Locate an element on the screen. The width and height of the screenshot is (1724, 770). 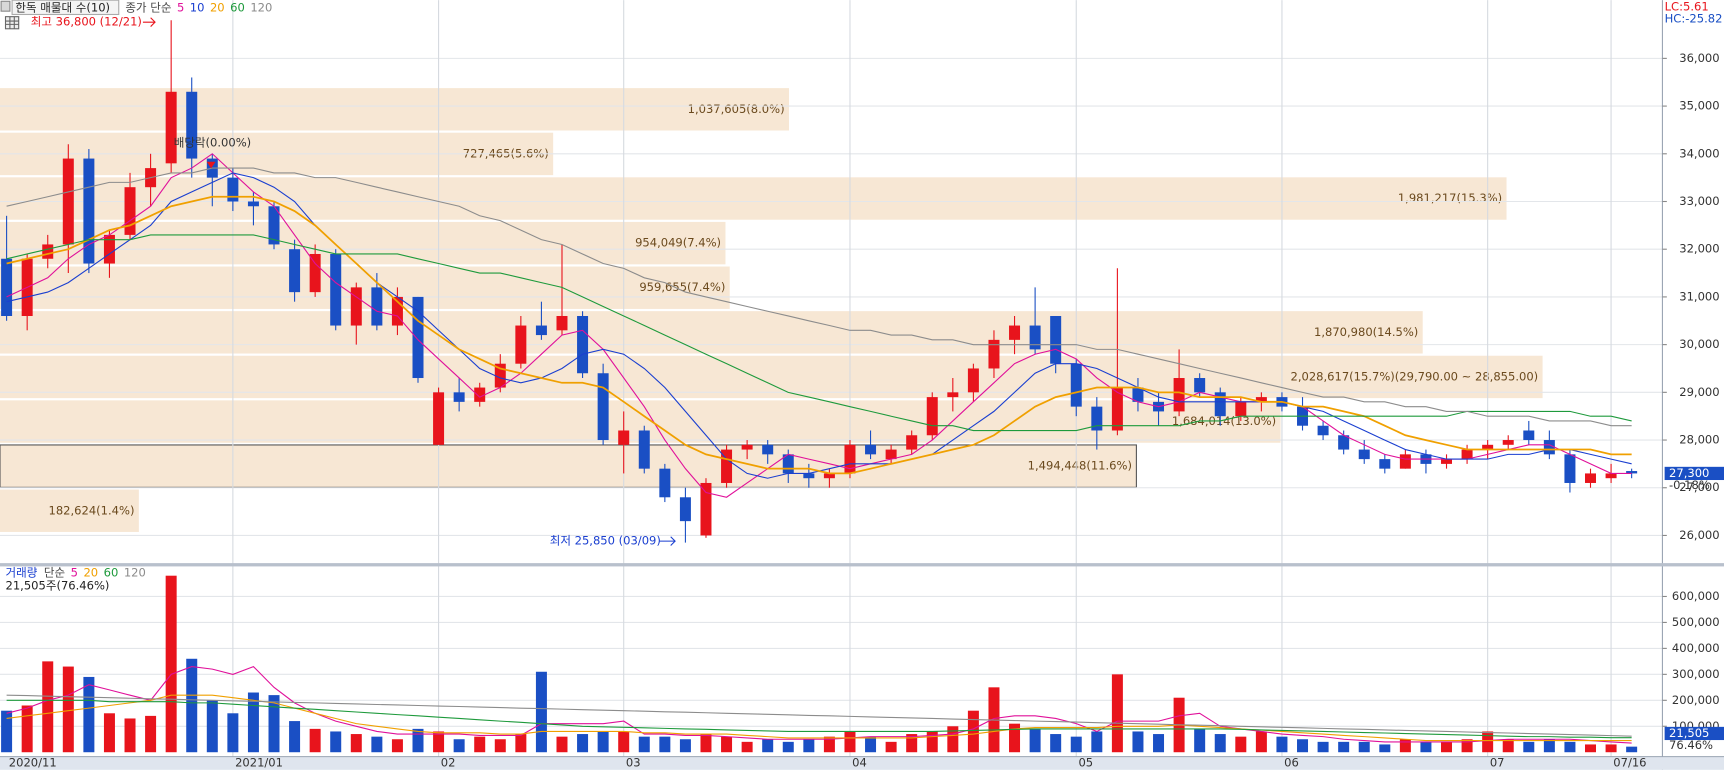
y-tick-label: 400,000 is located at coordinates (1696, 648).